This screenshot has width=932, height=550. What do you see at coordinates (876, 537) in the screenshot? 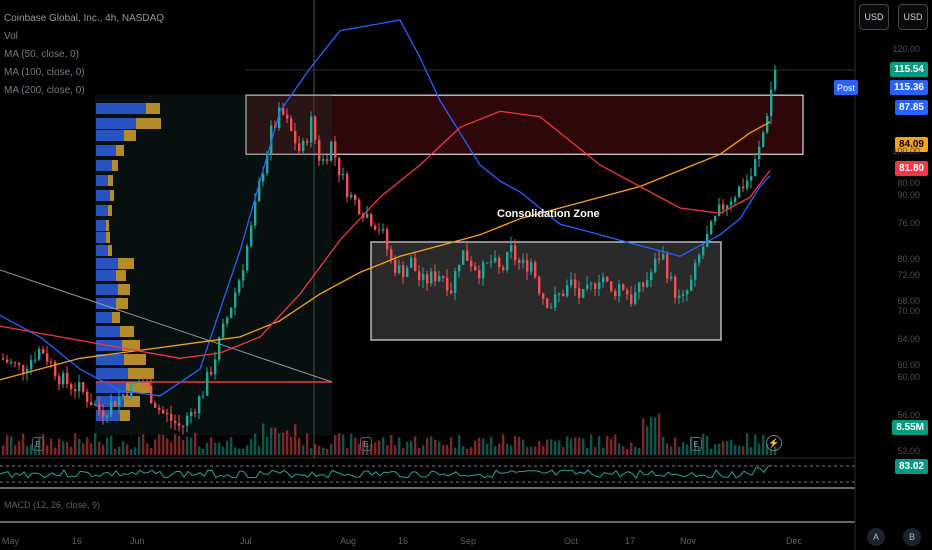
I see `auto-scale-button: A` at bounding box center [876, 537].